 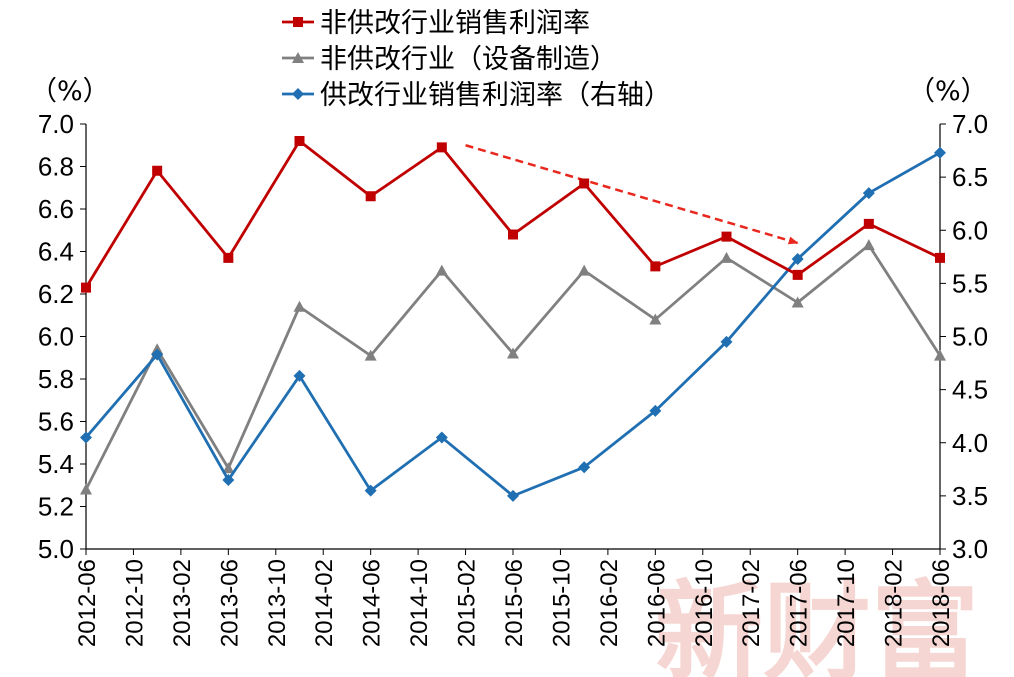 What do you see at coordinates (56, 507) in the screenshot?
I see `left-tick-label: 5.2` at bounding box center [56, 507].